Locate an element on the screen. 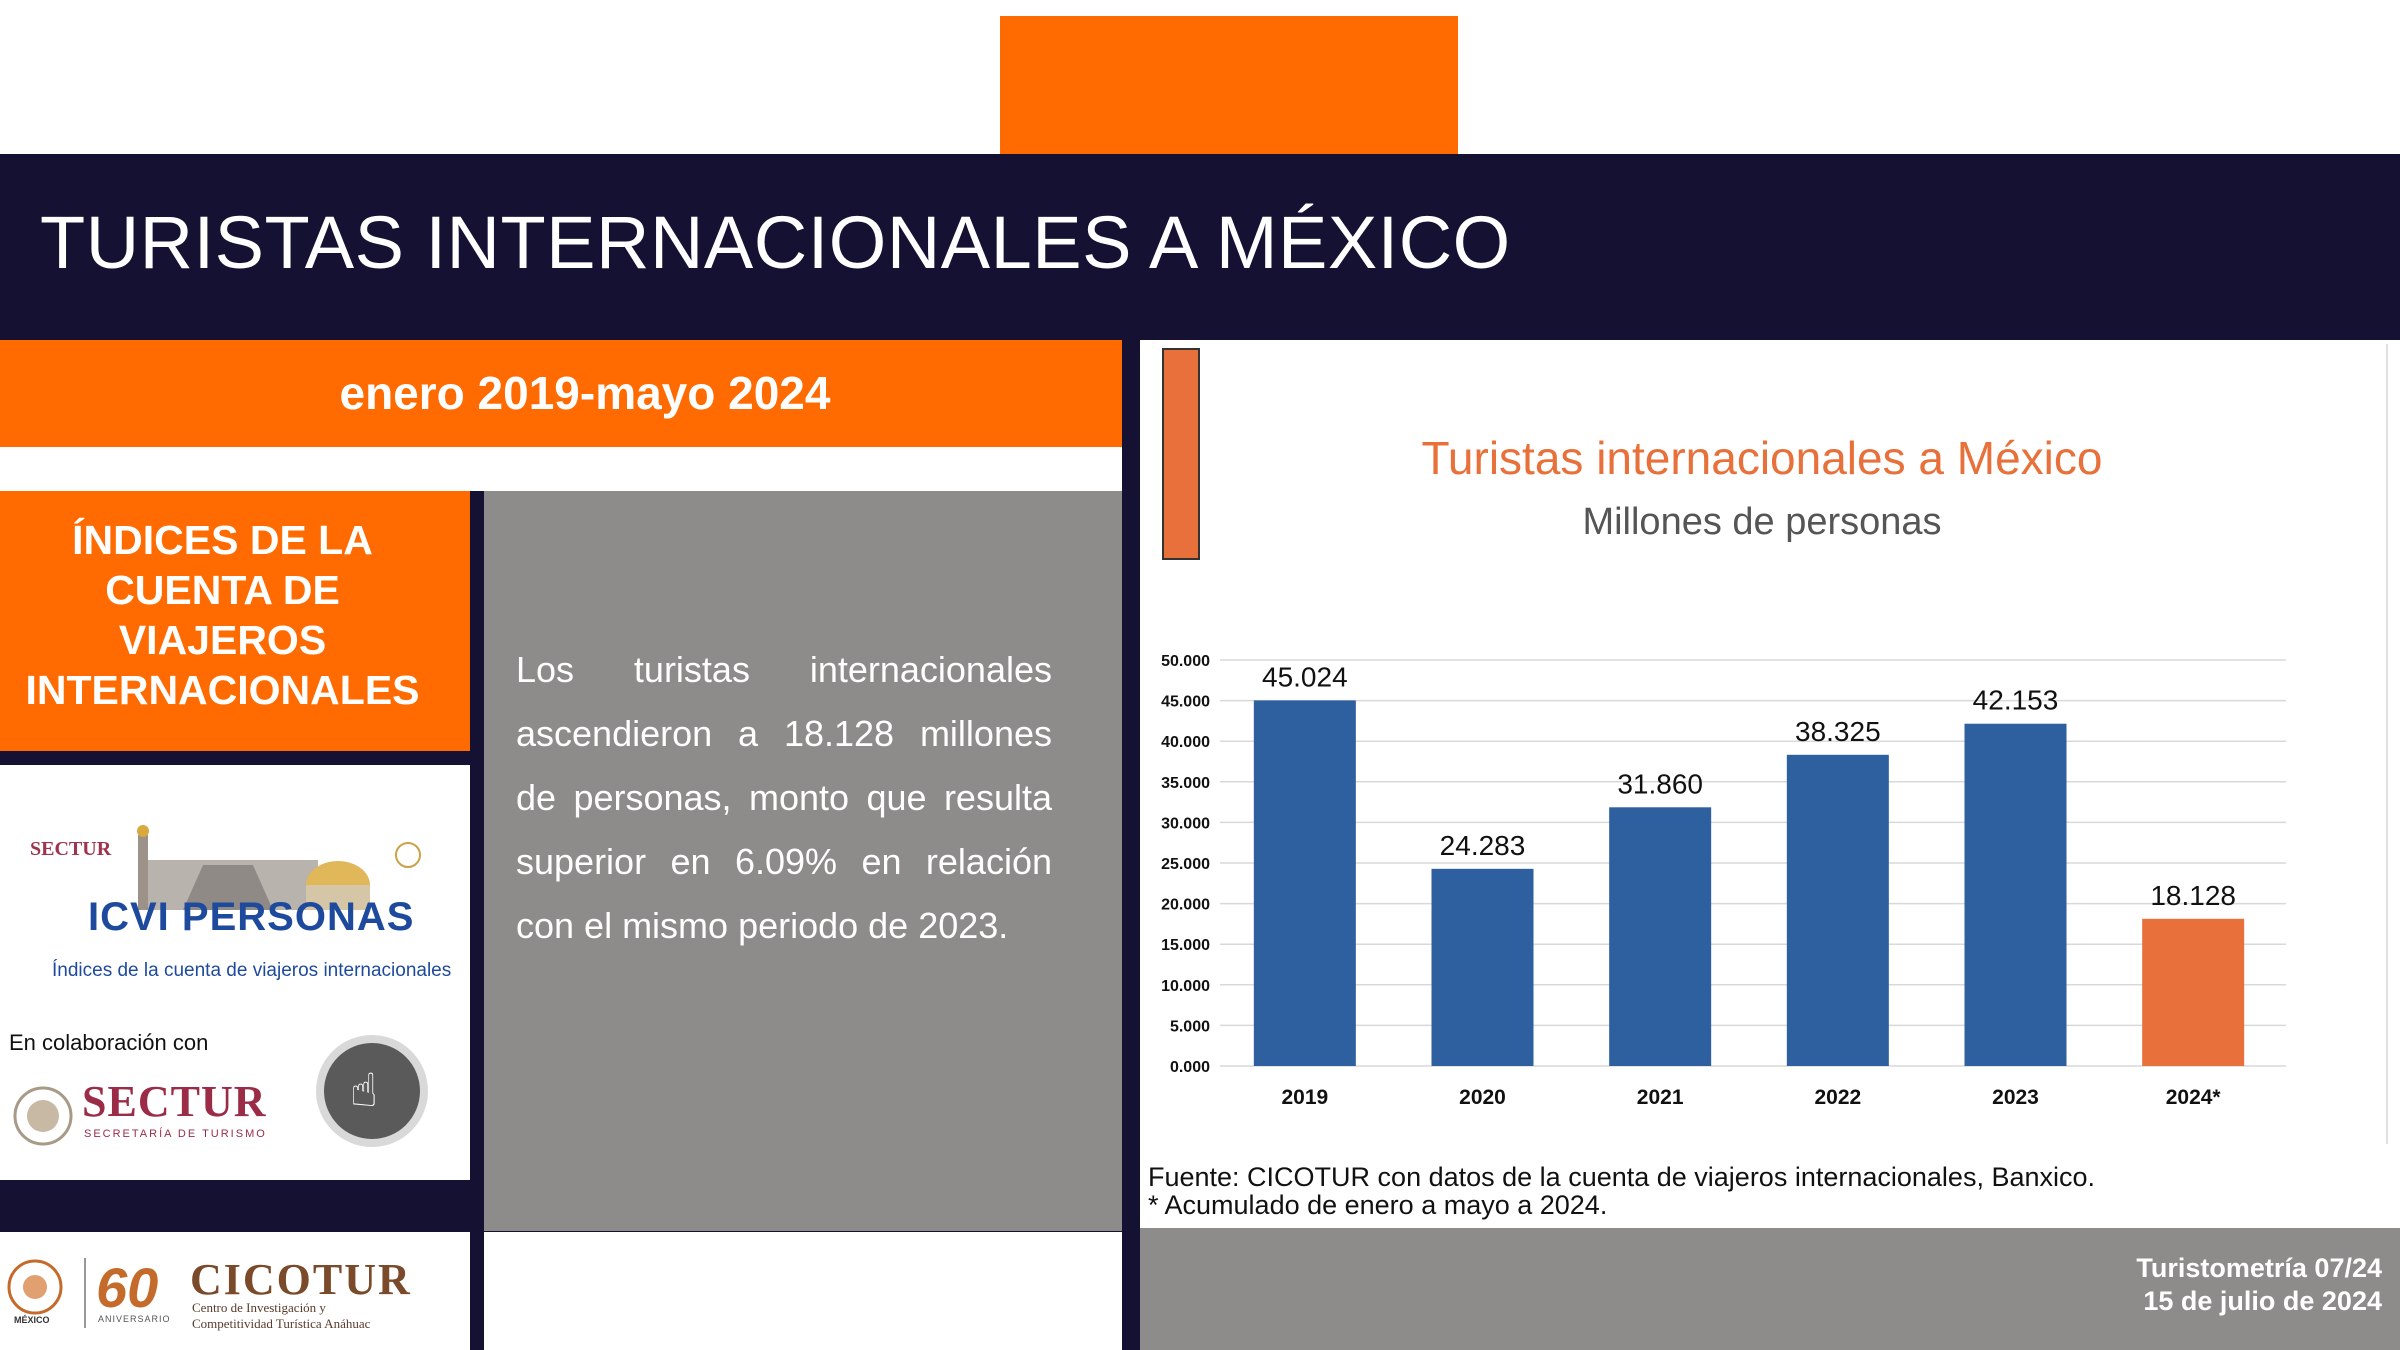 This screenshot has height=1350, width=2400. y-tick-label: 15.000 is located at coordinates (1185, 945).